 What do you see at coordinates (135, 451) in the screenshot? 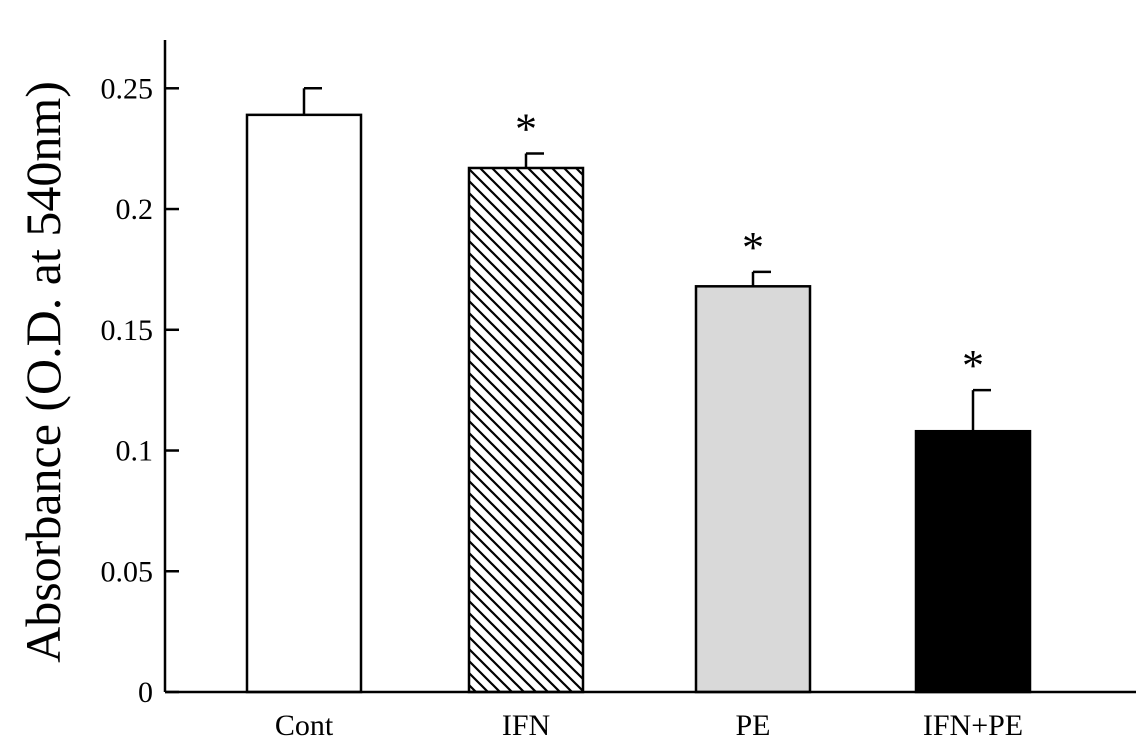
I see `y-tick-label: 0.1` at bounding box center [135, 451].